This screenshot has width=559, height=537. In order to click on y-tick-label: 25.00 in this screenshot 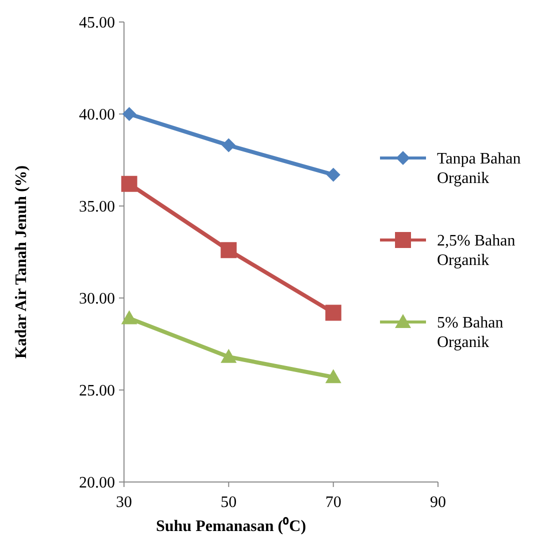, I will do `click(97, 391)`.